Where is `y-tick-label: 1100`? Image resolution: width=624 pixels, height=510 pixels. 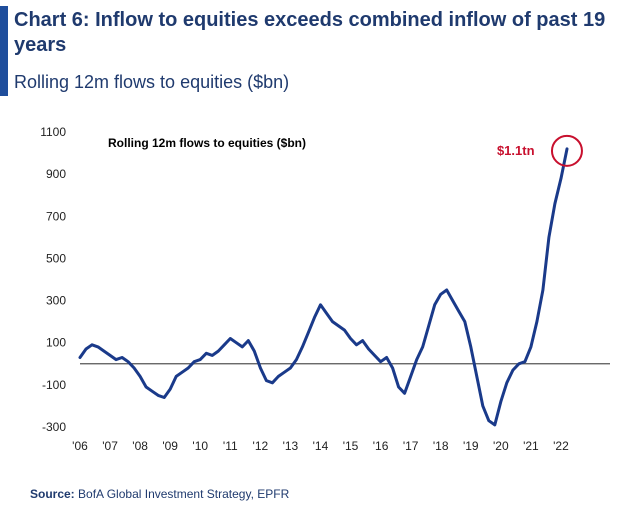 y-tick-label: 1100 is located at coordinates (53, 132).